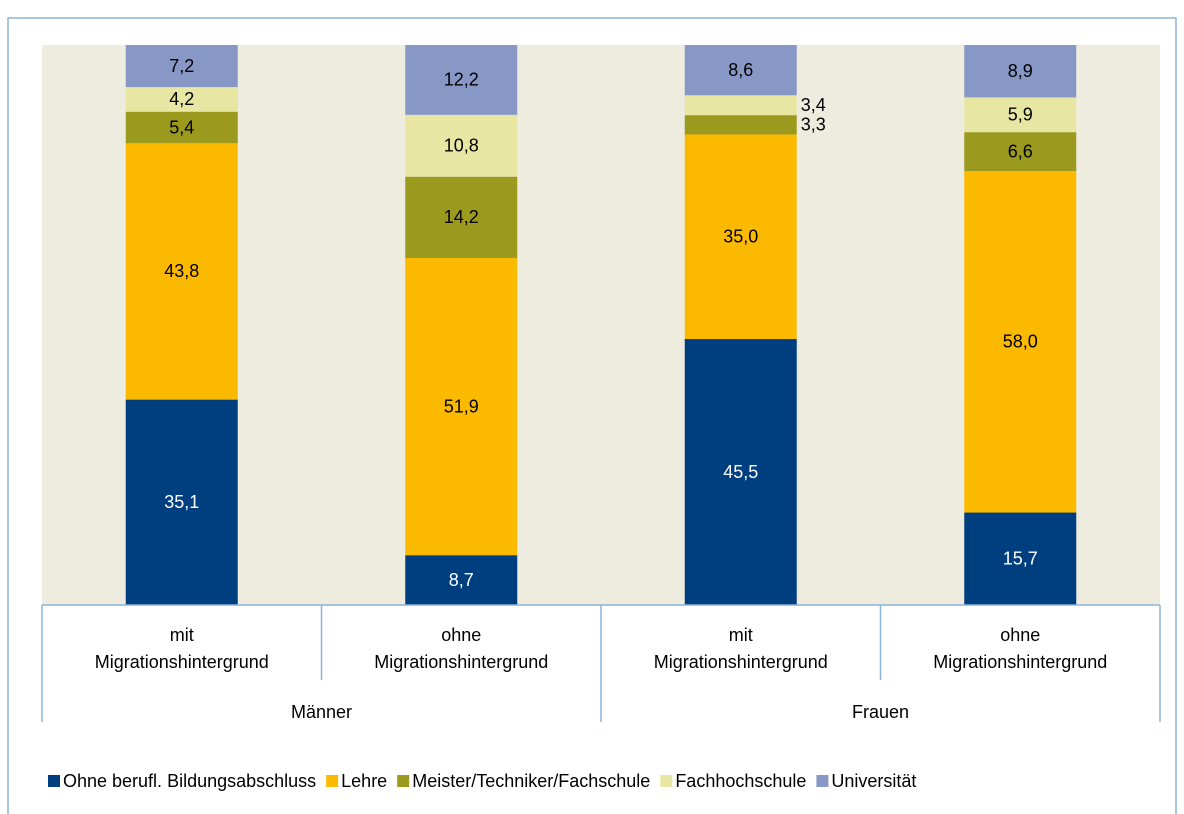 The width and height of the screenshot is (1184, 814). Describe the element at coordinates (880, 712) in the screenshot. I see `group-label: Frauen` at that location.